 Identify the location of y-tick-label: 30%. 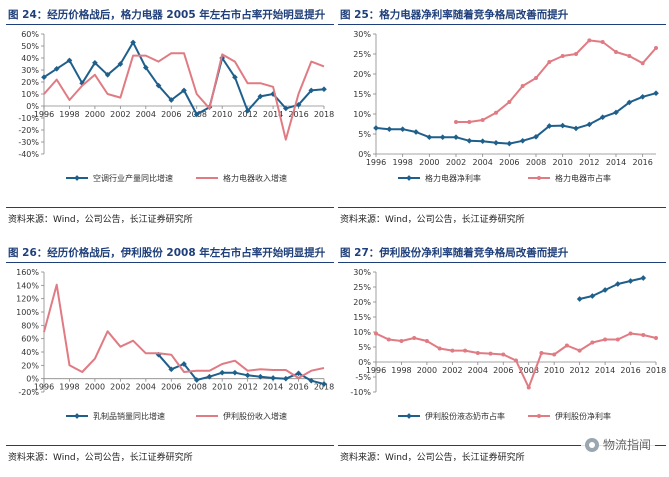
(362, 34).